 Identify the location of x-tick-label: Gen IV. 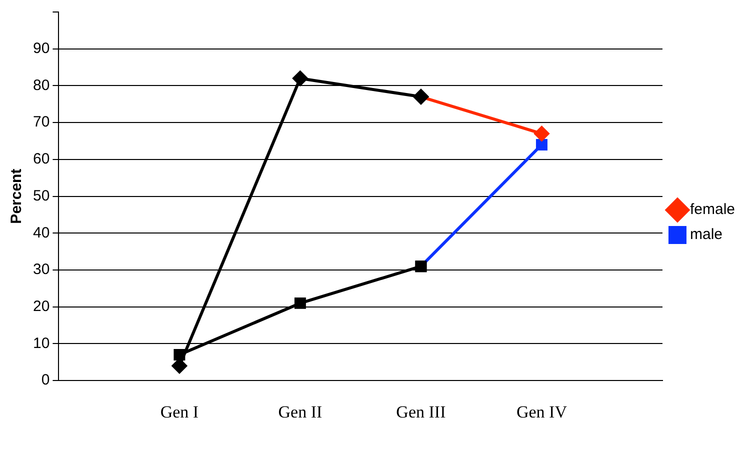
(542, 412).